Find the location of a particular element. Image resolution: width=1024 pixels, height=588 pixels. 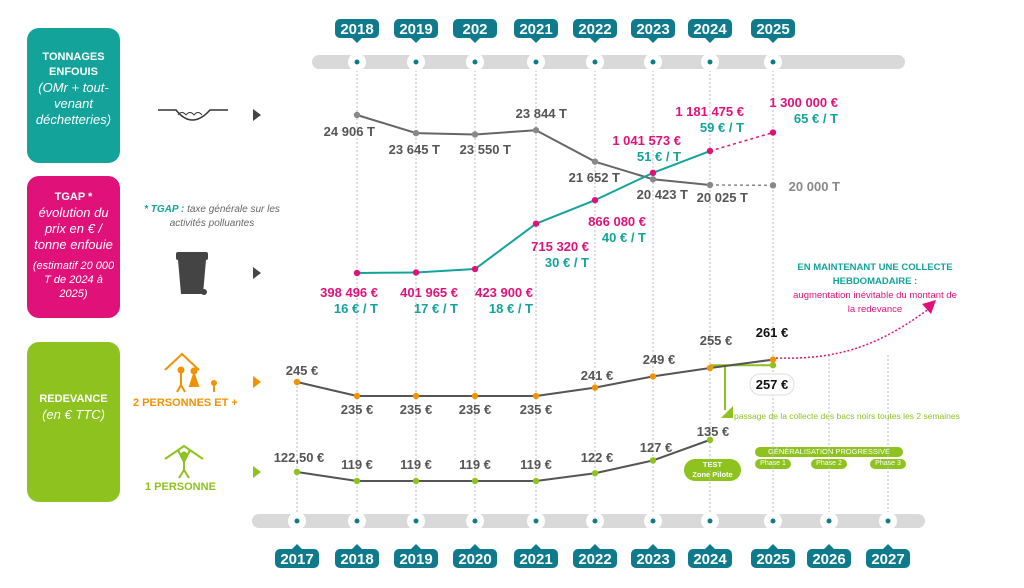

year-label: 2022 is located at coordinates (594, 29).